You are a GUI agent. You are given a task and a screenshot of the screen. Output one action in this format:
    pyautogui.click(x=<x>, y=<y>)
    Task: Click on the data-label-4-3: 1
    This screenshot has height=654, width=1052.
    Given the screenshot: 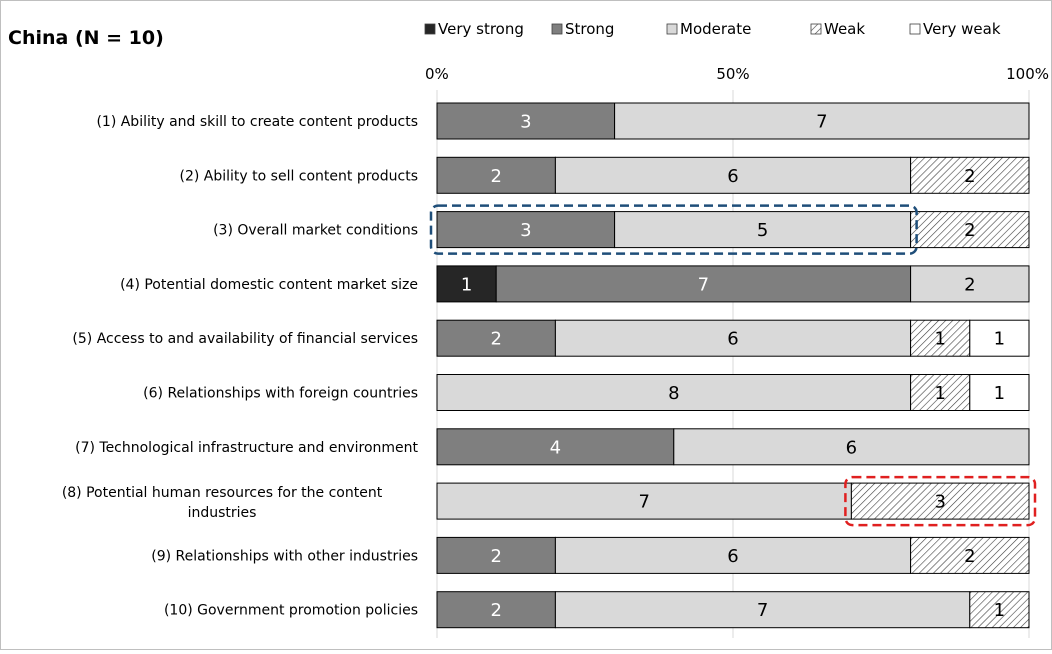 What is the action you would take?
    pyautogui.click(x=939, y=339)
    